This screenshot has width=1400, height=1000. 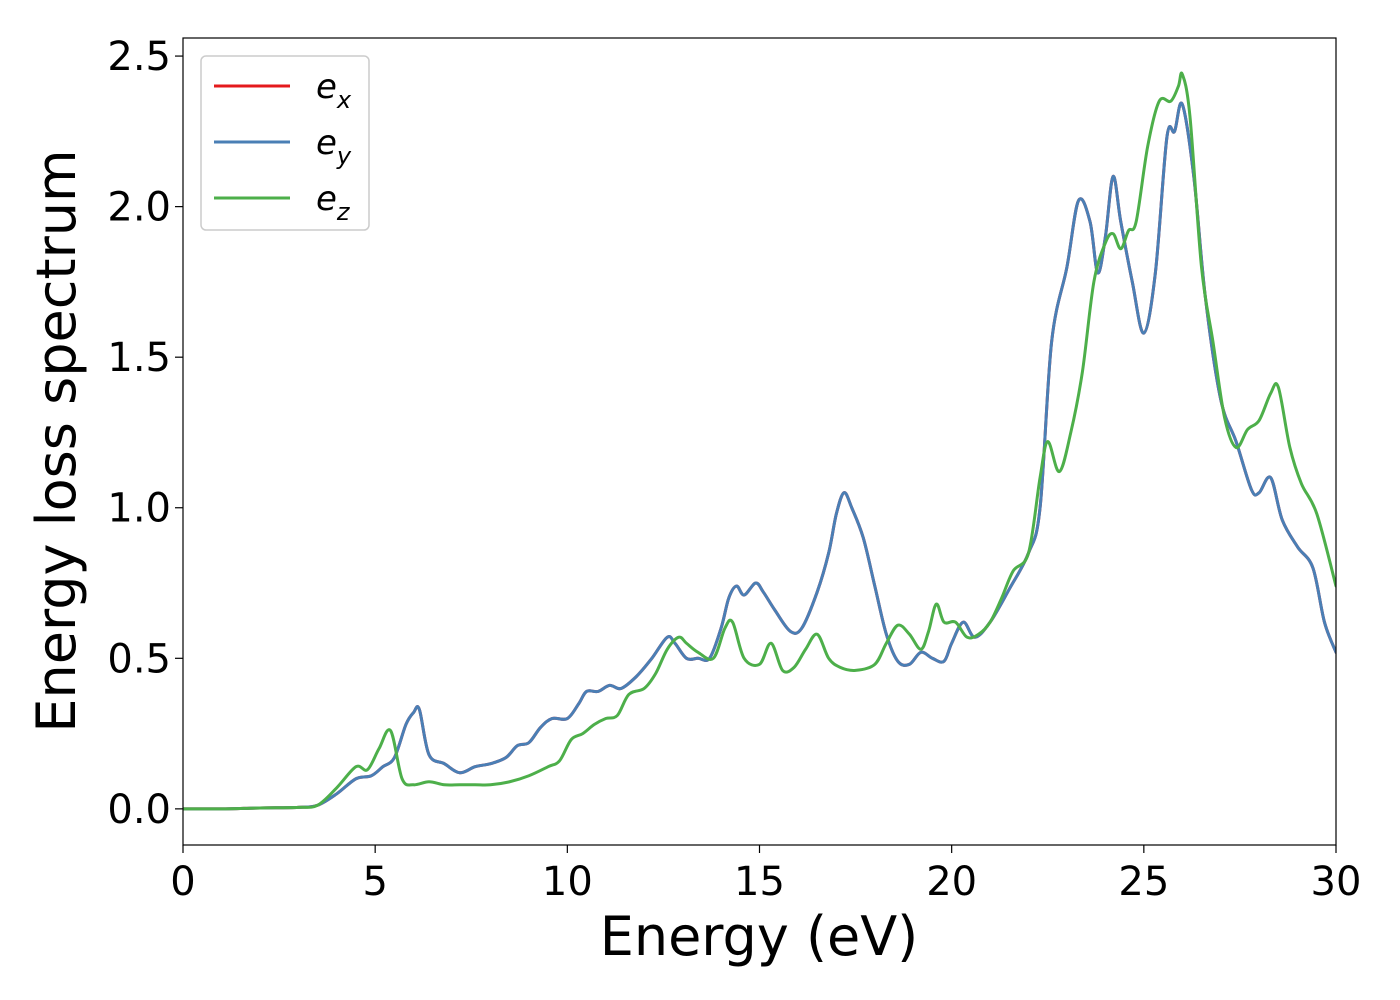 I want to click on y-tick-label: 0.5, so click(x=139, y=659).